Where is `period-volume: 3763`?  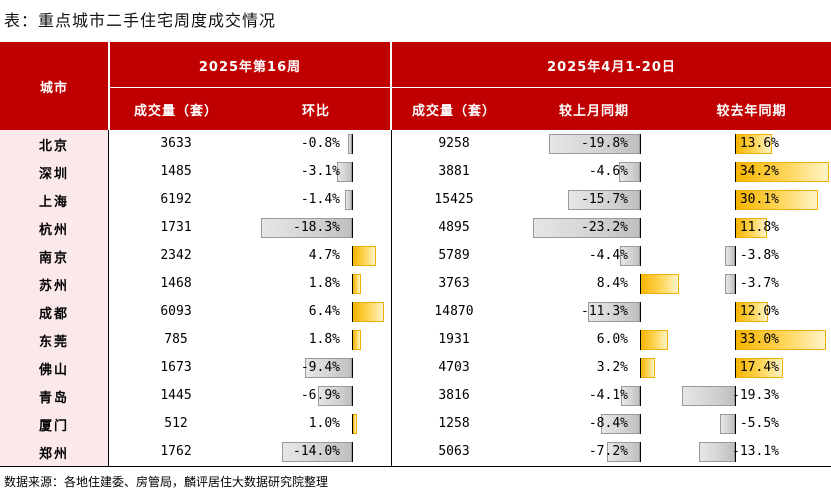 period-volume: 3763 is located at coordinates (454, 283).